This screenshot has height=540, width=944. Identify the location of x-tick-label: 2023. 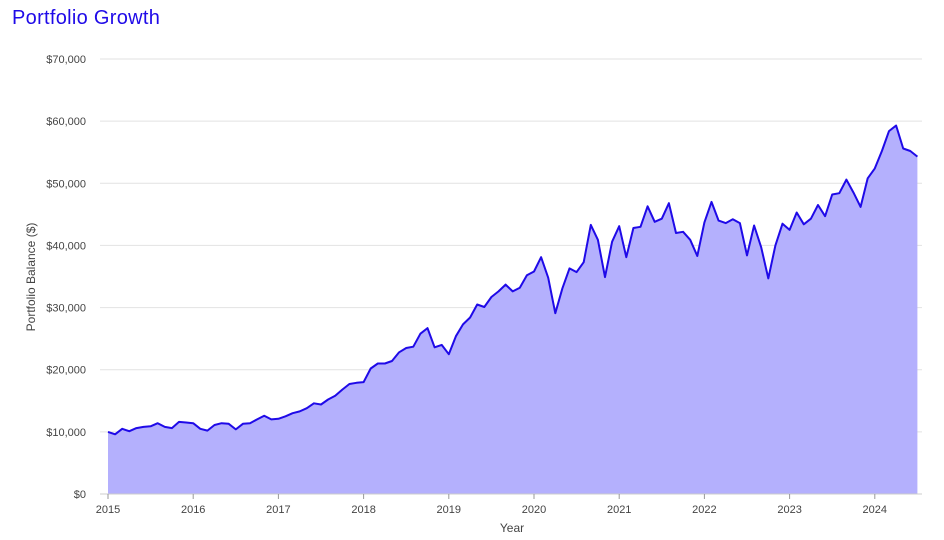
(789, 510).